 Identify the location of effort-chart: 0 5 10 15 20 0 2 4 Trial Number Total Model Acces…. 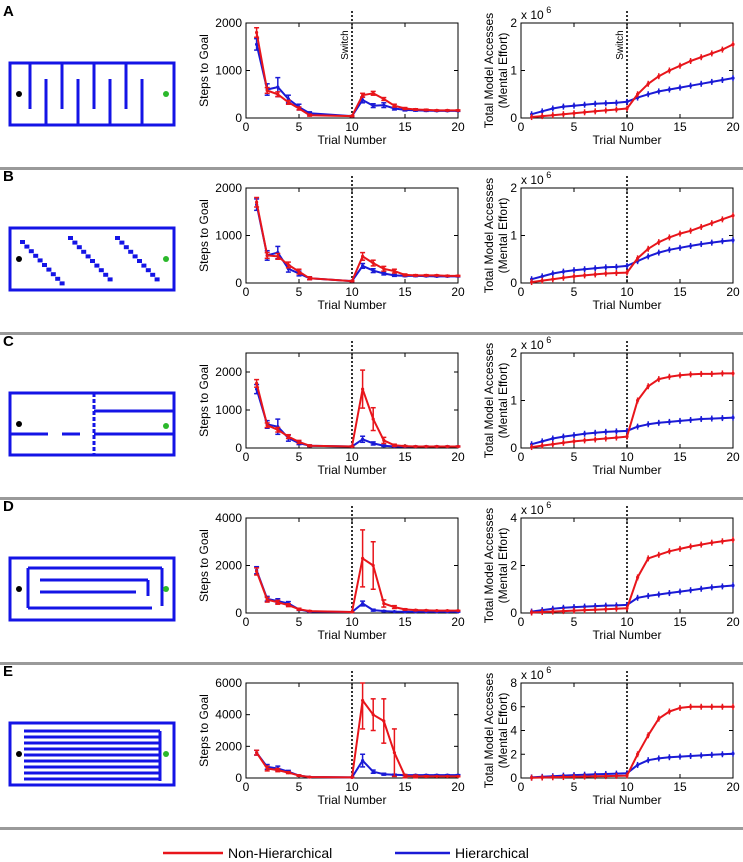
(611, 571).